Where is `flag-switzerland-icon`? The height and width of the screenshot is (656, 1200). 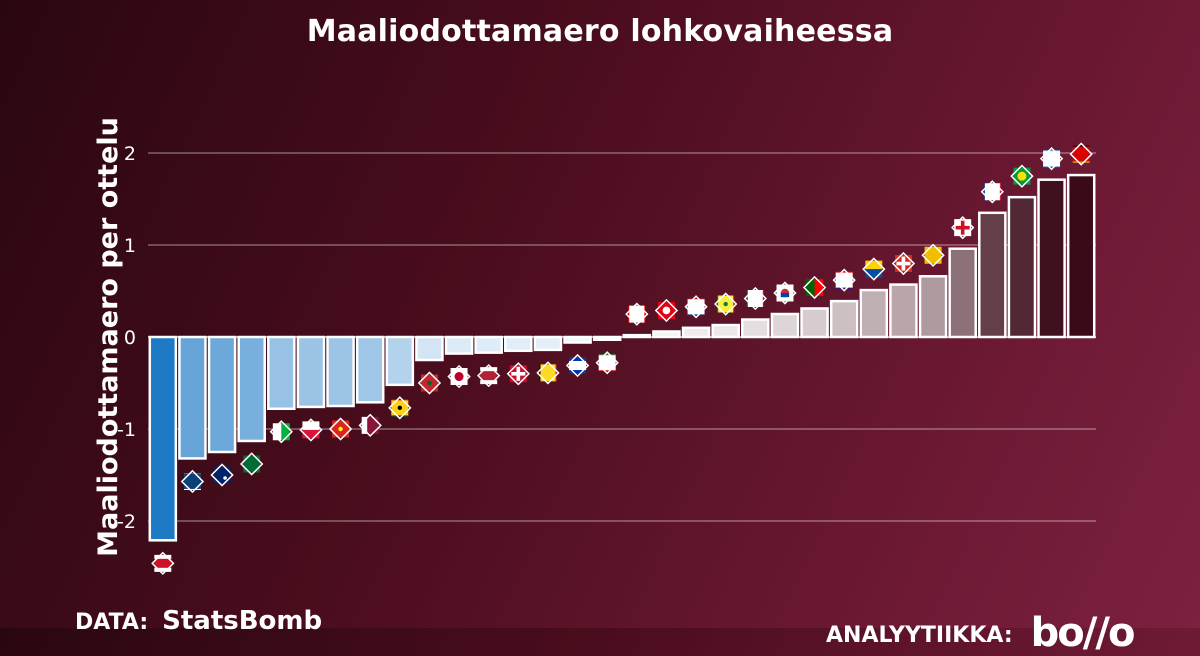 flag-switzerland-icon is located at coordinates (903, 263).